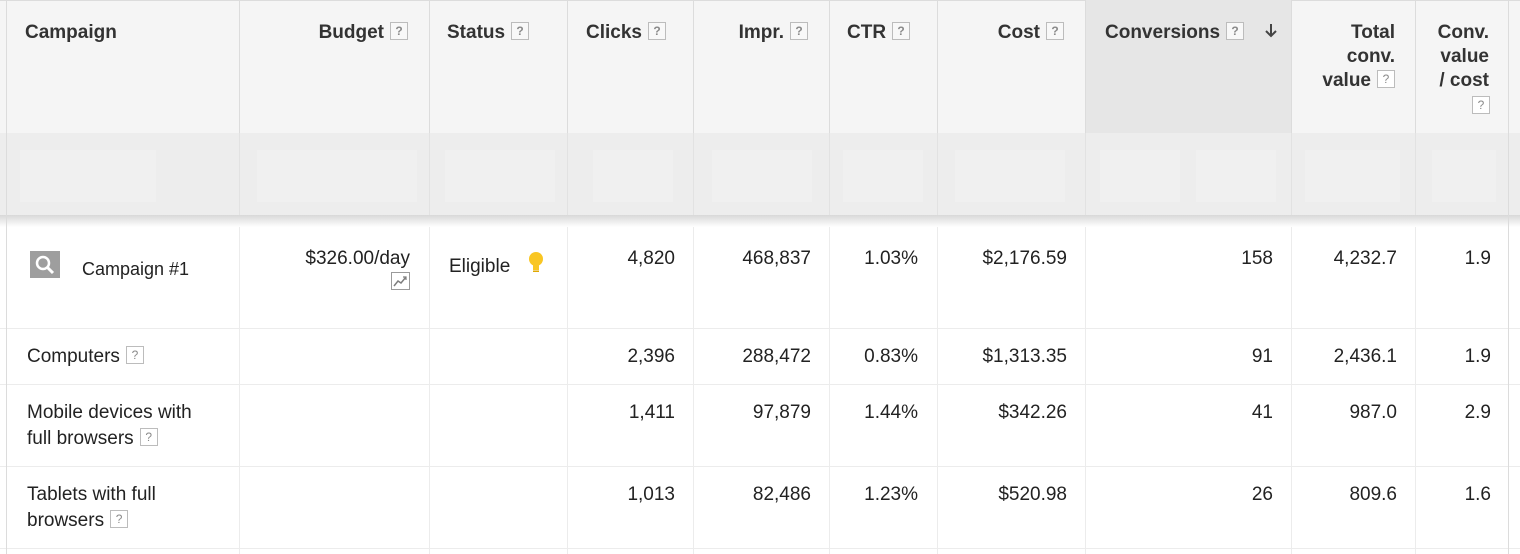  I want to click on header-status: Status?, so click(488, 33).